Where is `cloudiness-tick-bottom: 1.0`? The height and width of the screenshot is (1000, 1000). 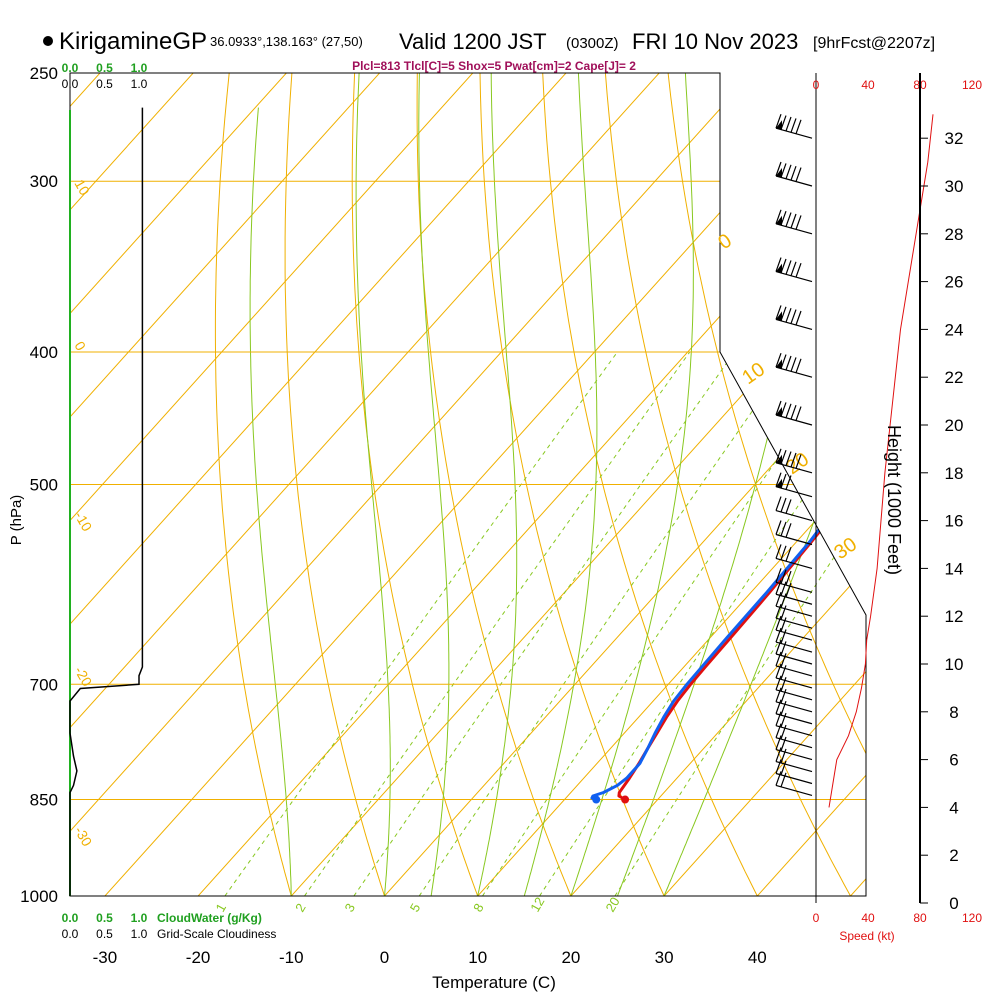
cloudiness-tick-bottom: 1.0 is located at coordinates (139, 934).